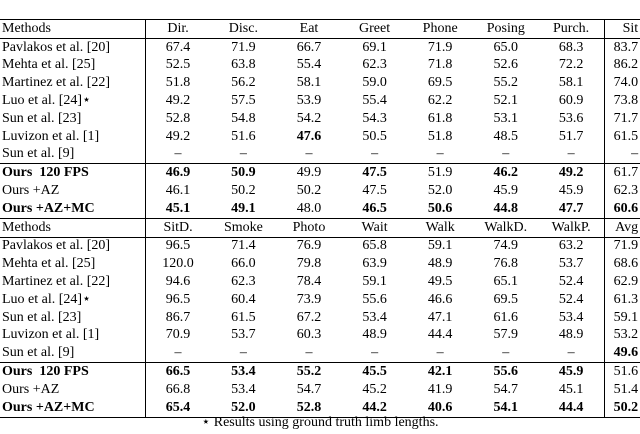 This screenshot has height=434, width=640. Describe the element at coordinates (374, 264) in the screenshot. I see `value-cell: 63.9` at that location.